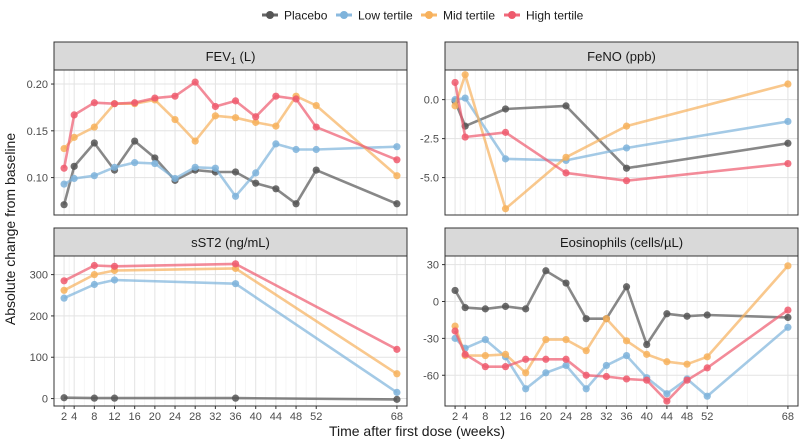  I want to click on x-tick-label: 12, so click(505, 417).